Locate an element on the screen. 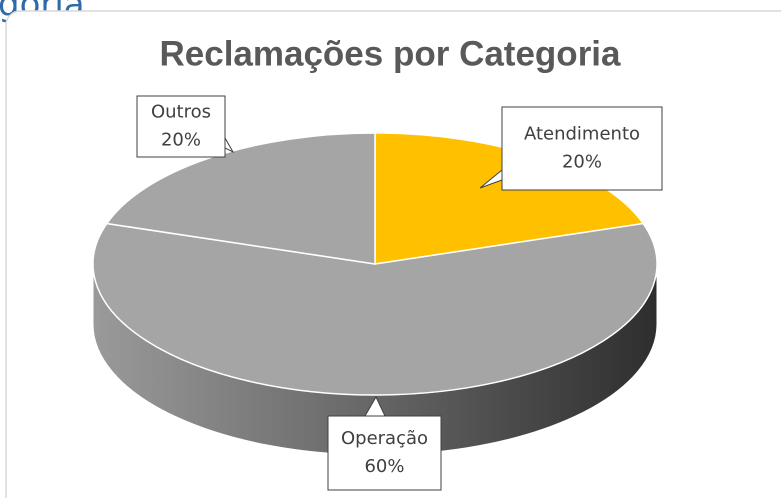 The height and width of the screenshot is (498, 781). category-label: Atendimento is located at coordinates (582, 134).